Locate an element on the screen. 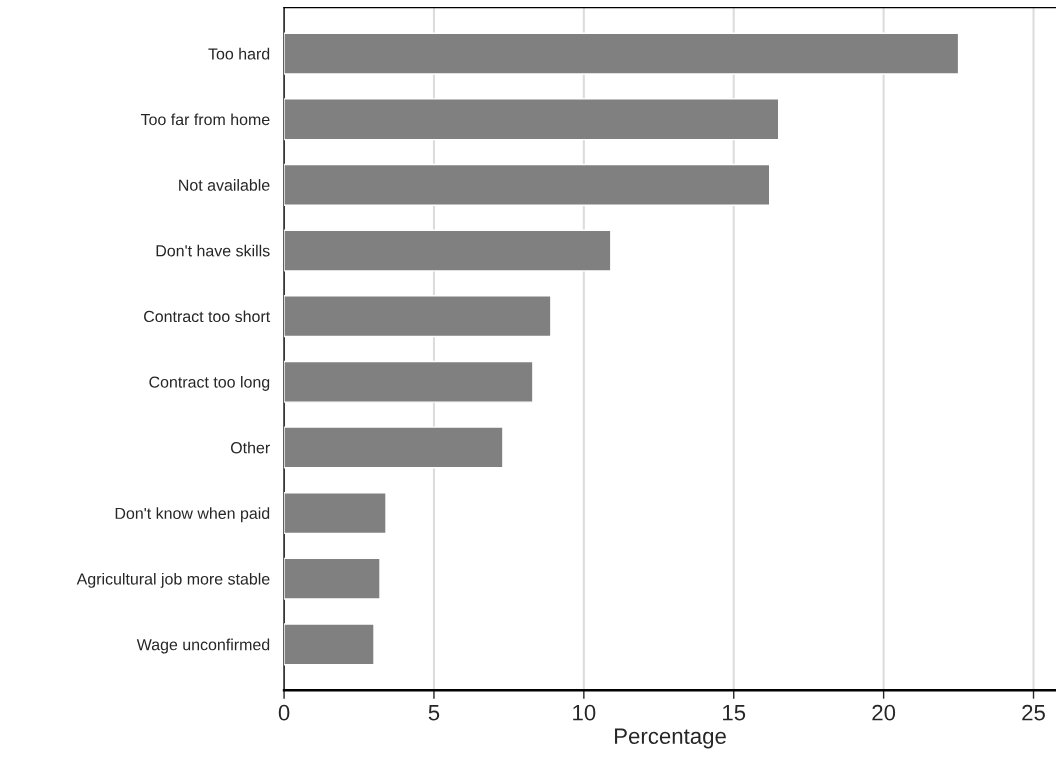  x-tick-label: 15 is located at coordinates (734, 713).